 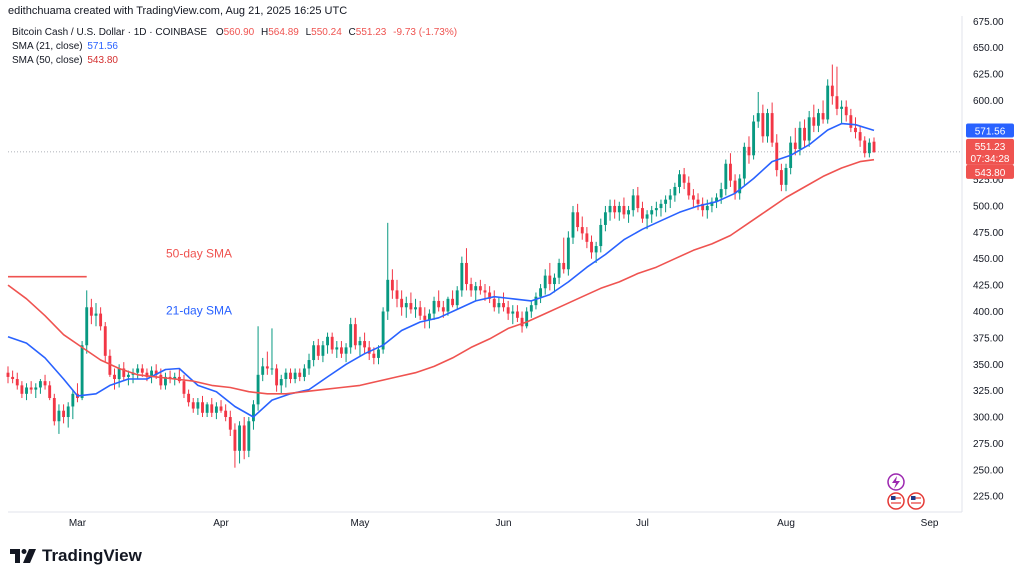 What do you see at coordinates (199, 311) in the screenshot?
I see `sma-annotation: 21-day SMA` at bounding box center [199, 311].